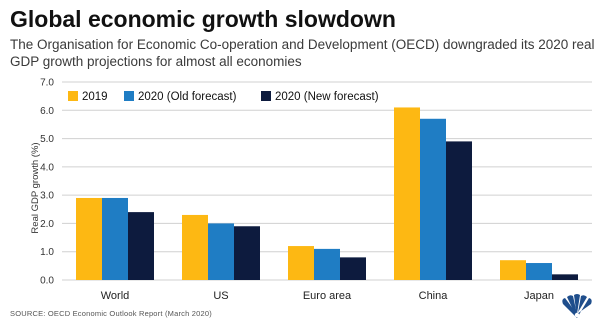 This screenshot has width=600, height=324. What do you see at coordinates (47, 182) in the screenshot?
I see `y-axis-ticks: 0.0 1.0 2.0 3.0 4.0 5.0 6.0 7.0` at bounding box center [47, 182].